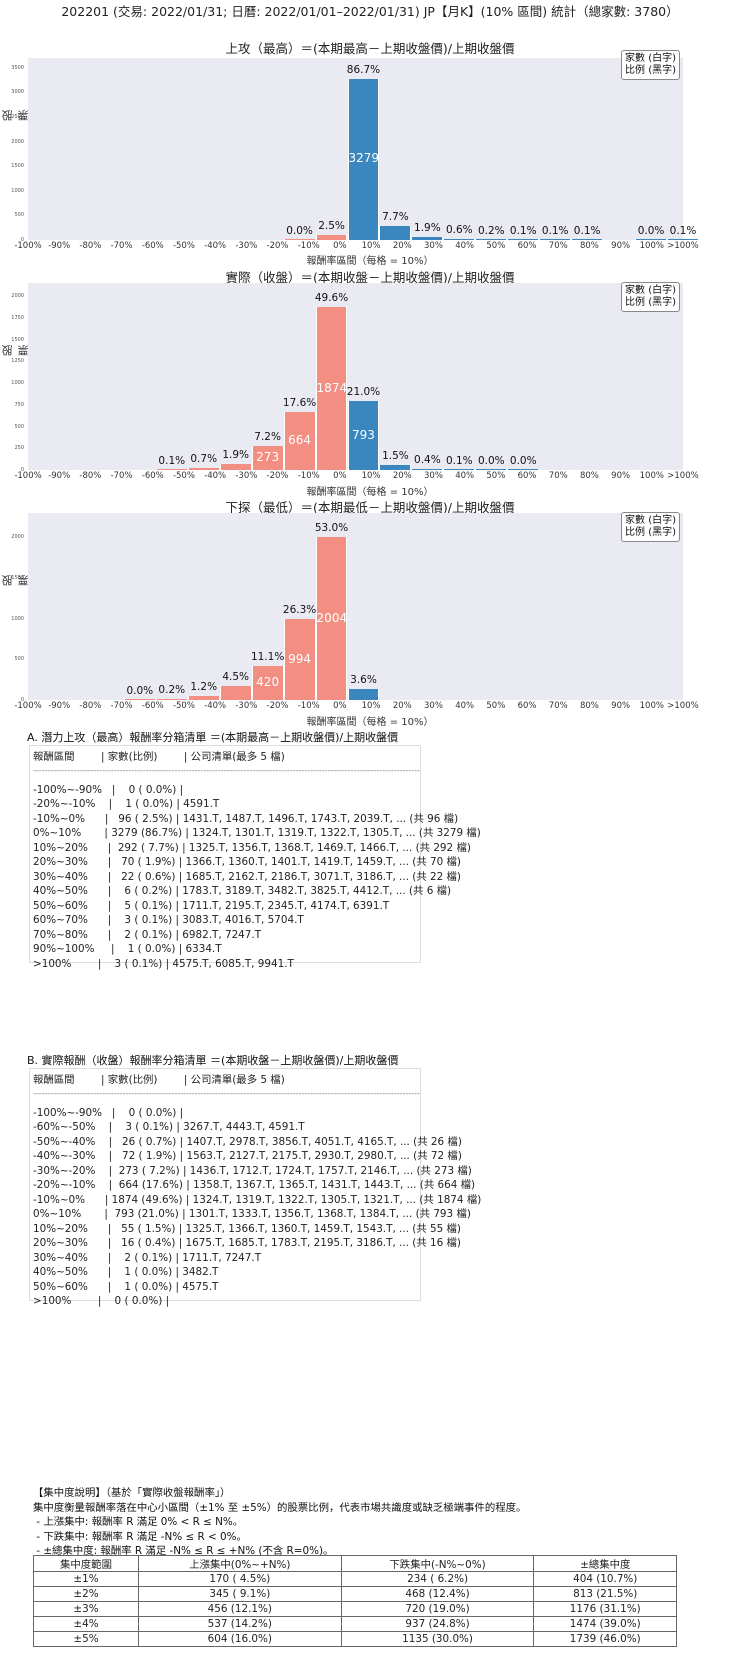 The width and height of the screenshot is (740, 1660). Describe the element at coordinates (28, 476) in the screenshot. I see `x-tick: -100%` at that location.